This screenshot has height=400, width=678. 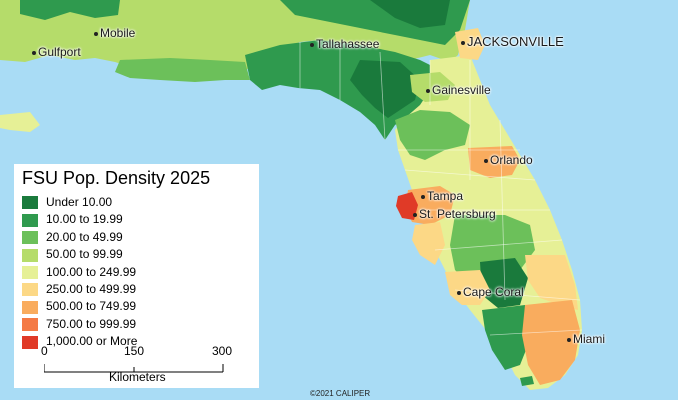 I want to click on legend-item: 10.00 to 19.99, so click(x=72, y=220).